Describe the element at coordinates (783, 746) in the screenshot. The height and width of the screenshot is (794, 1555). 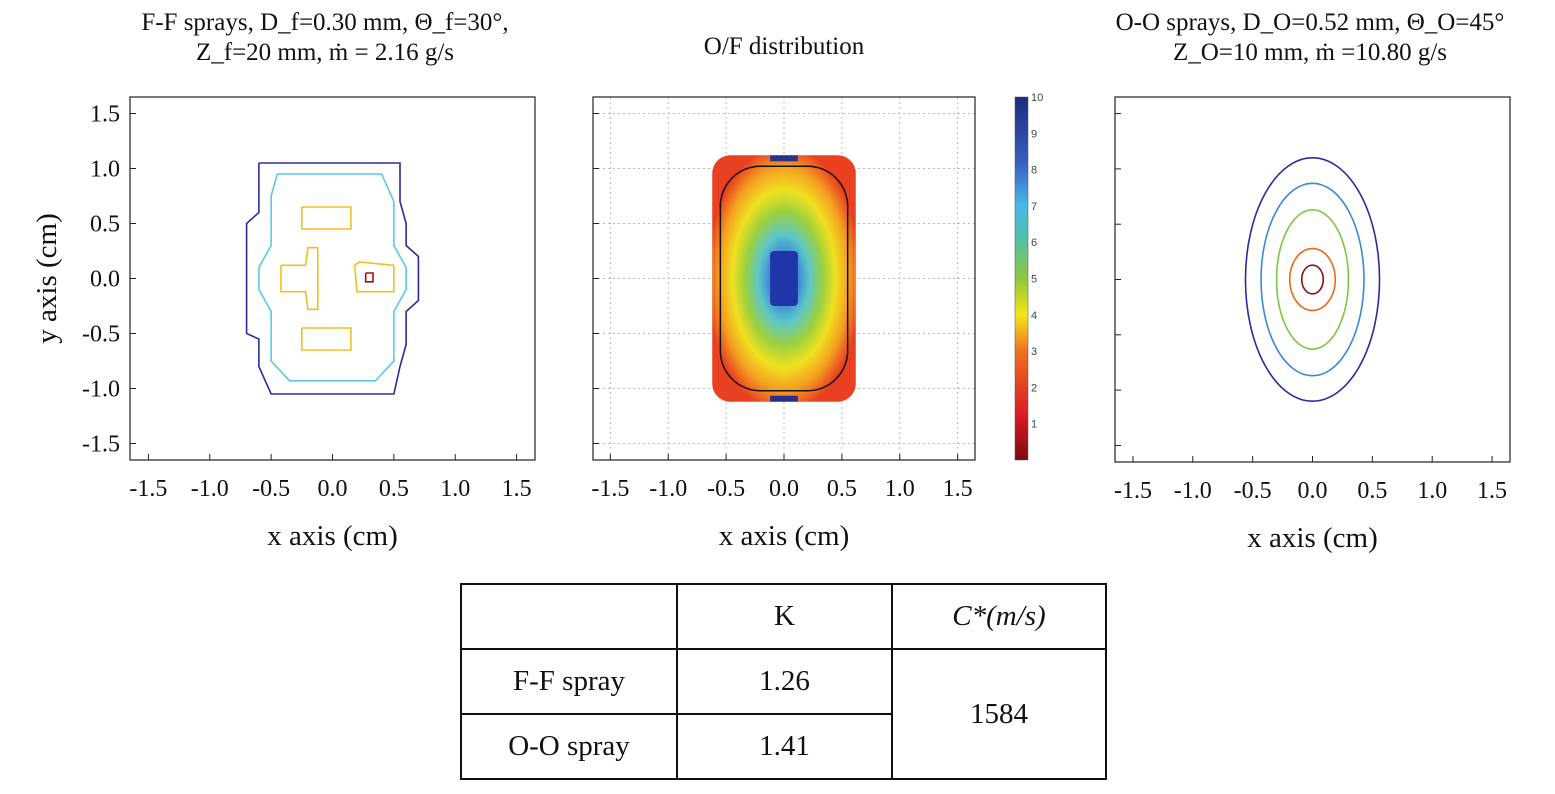
I see `table-row: O-O spray 1.41` at that location.